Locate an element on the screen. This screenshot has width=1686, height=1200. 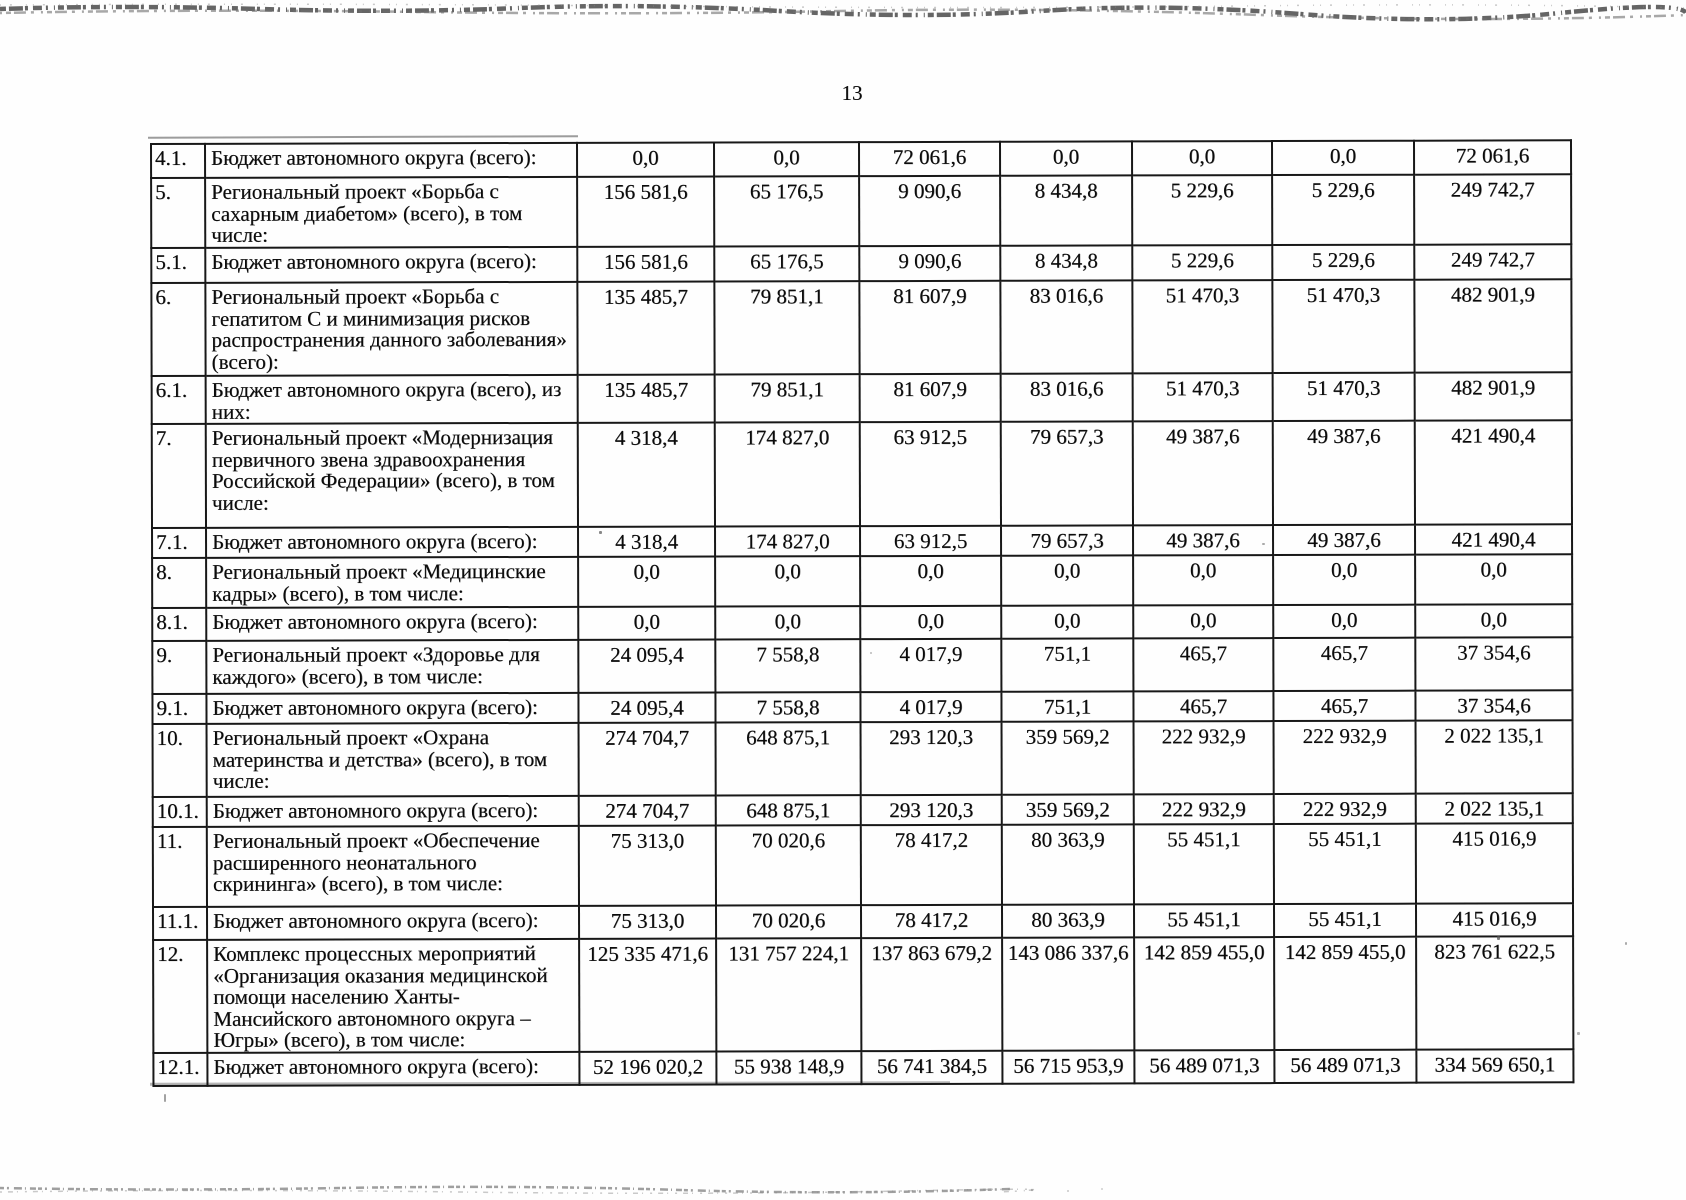
value-cell: 55 938 148,9 is located at coordinates (789, 1067).